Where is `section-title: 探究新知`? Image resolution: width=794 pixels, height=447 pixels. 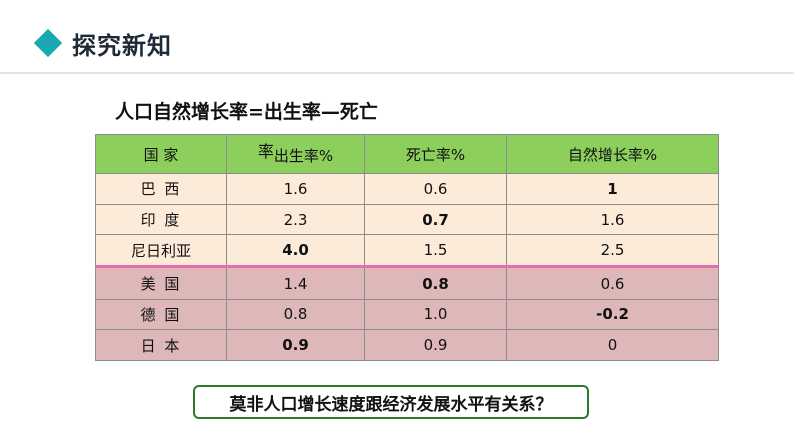 section-title: 探究新知 is located at coordinates (122, 45).